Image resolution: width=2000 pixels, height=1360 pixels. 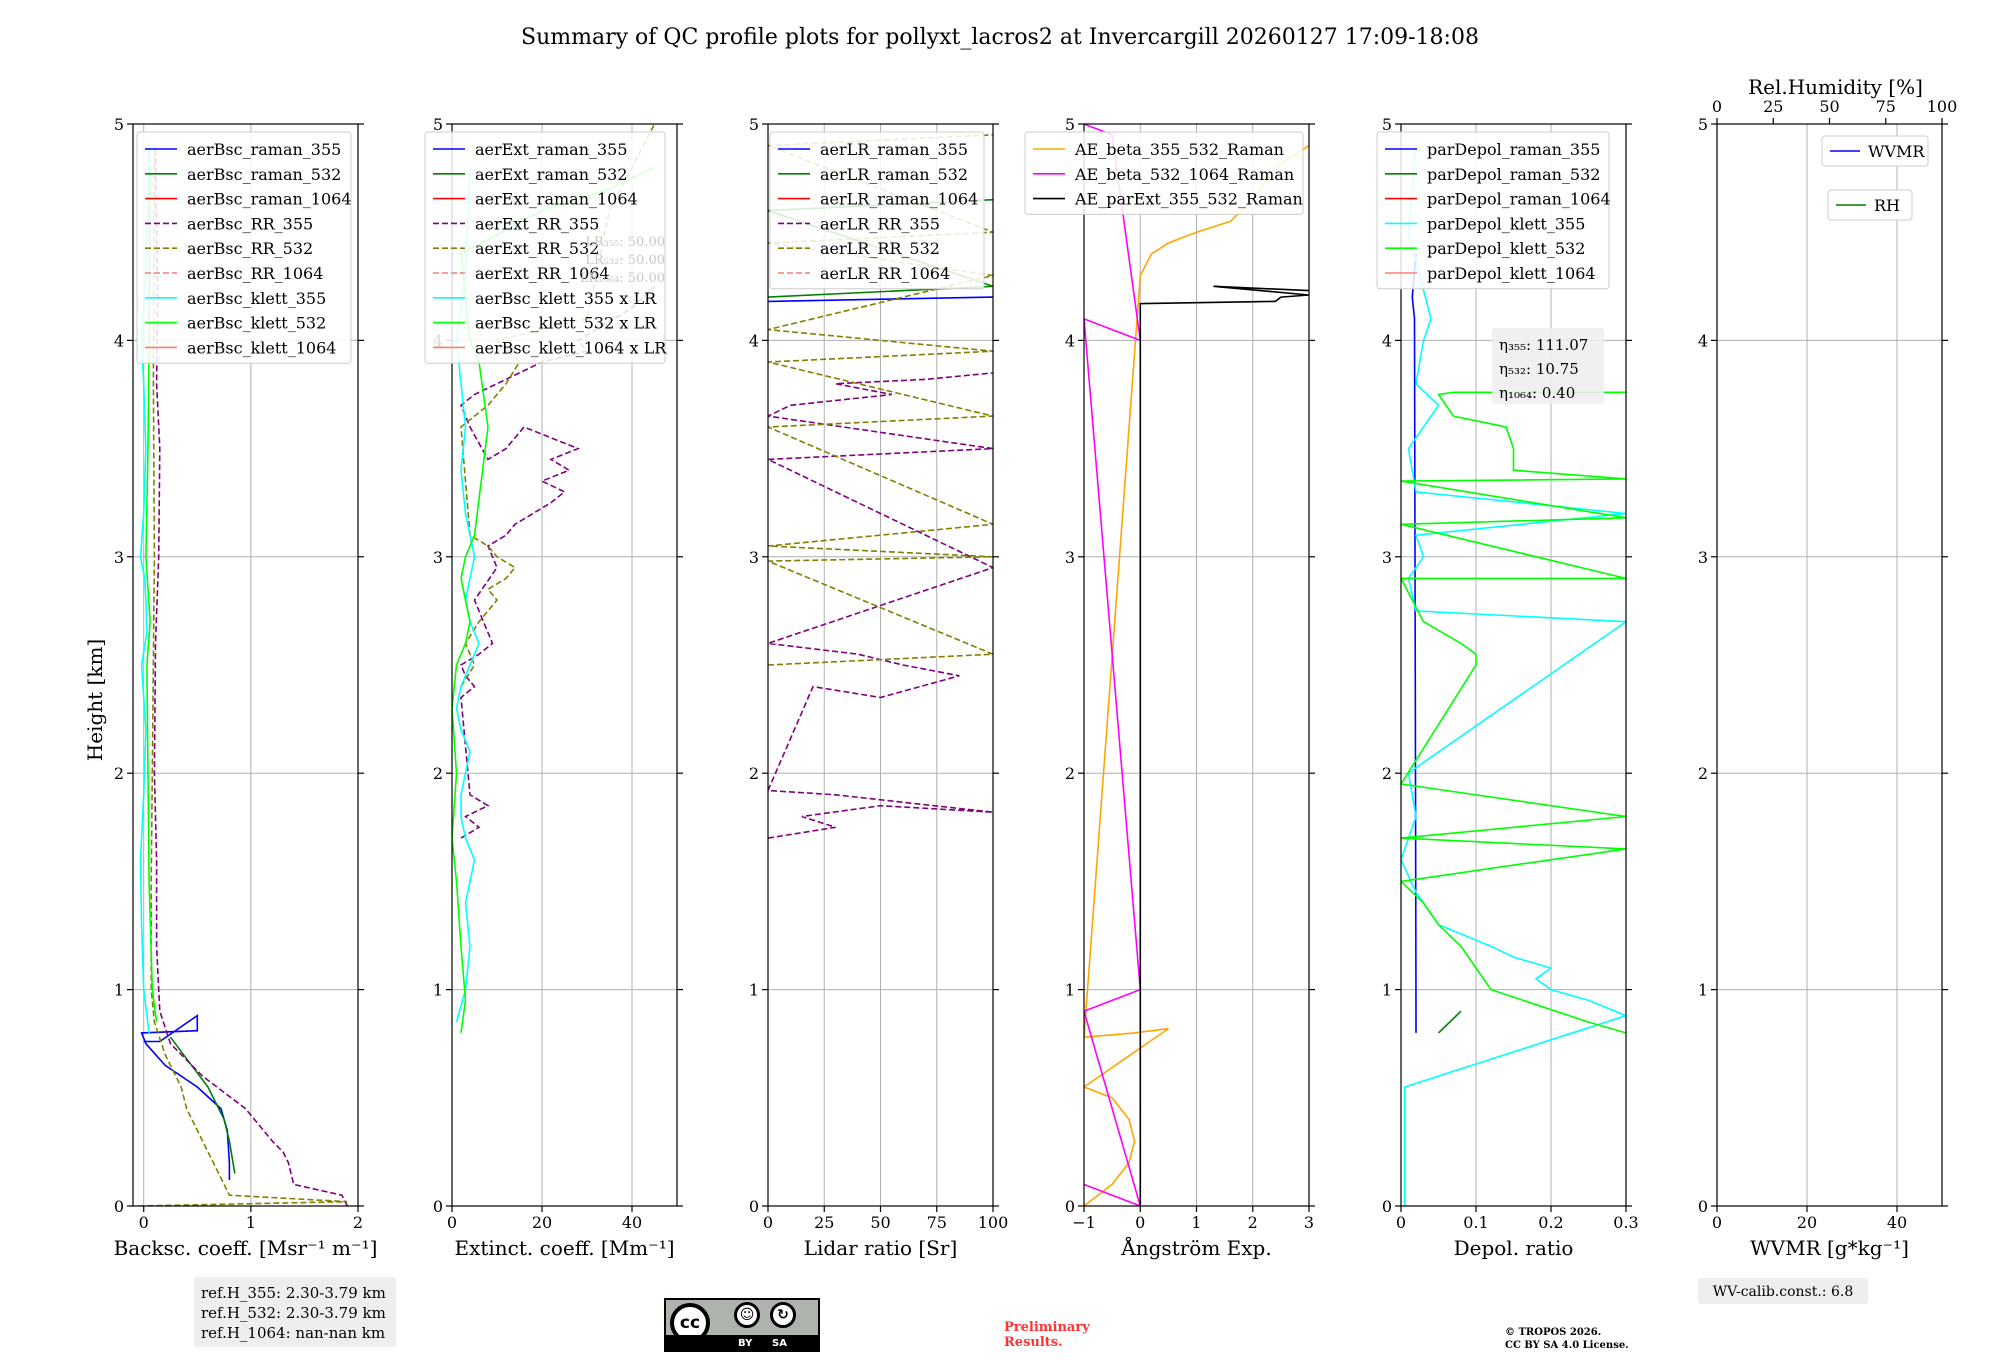 I want to click on x-axis-label: Depol. ratio, so click(x=1514, y=1248).